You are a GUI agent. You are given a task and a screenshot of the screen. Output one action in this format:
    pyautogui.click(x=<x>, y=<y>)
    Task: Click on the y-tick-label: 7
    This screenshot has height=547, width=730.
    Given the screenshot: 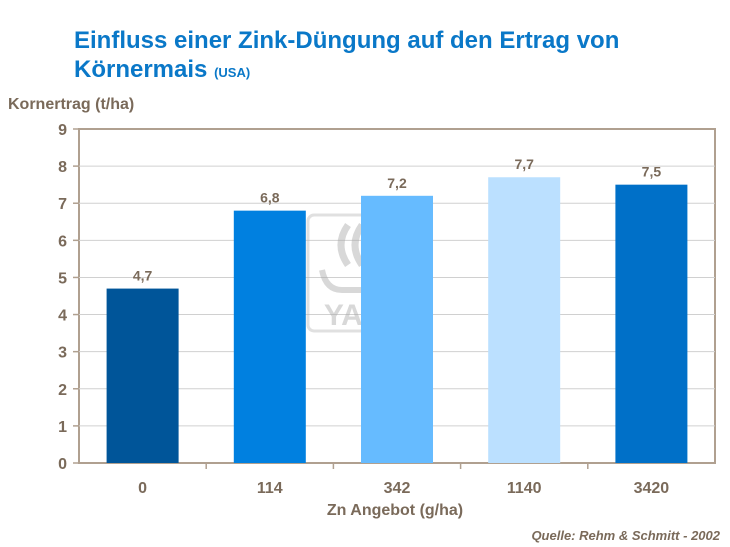 What is the action you would take?
    pyautogui.click(x=62, y=204)
    